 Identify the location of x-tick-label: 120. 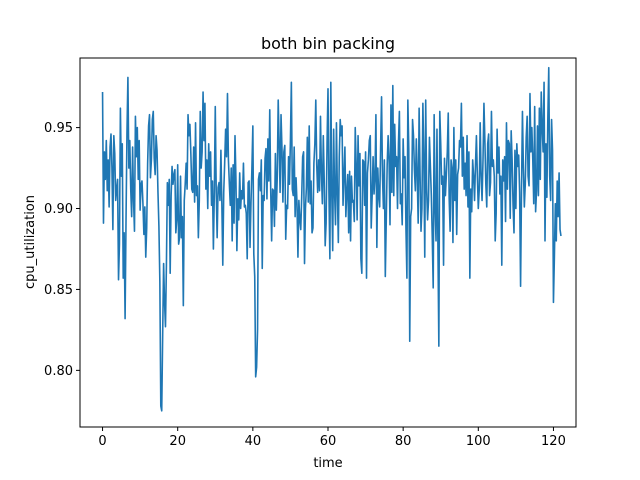
(553, 441).